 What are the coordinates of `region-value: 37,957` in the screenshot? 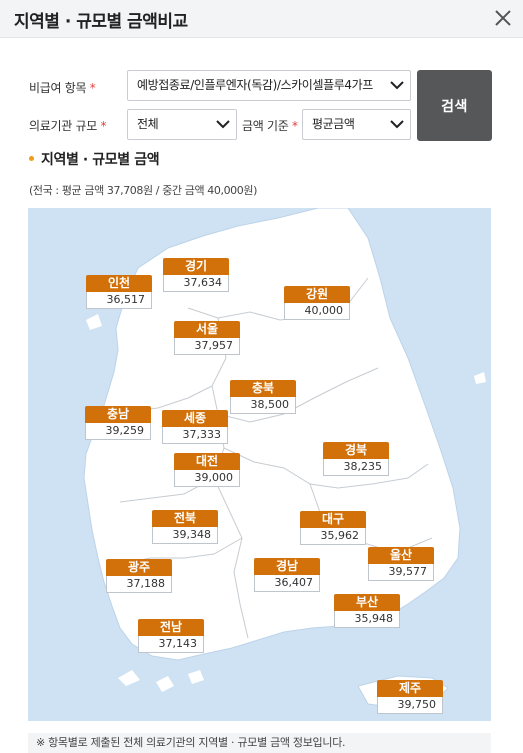 It's located at (207, 346).